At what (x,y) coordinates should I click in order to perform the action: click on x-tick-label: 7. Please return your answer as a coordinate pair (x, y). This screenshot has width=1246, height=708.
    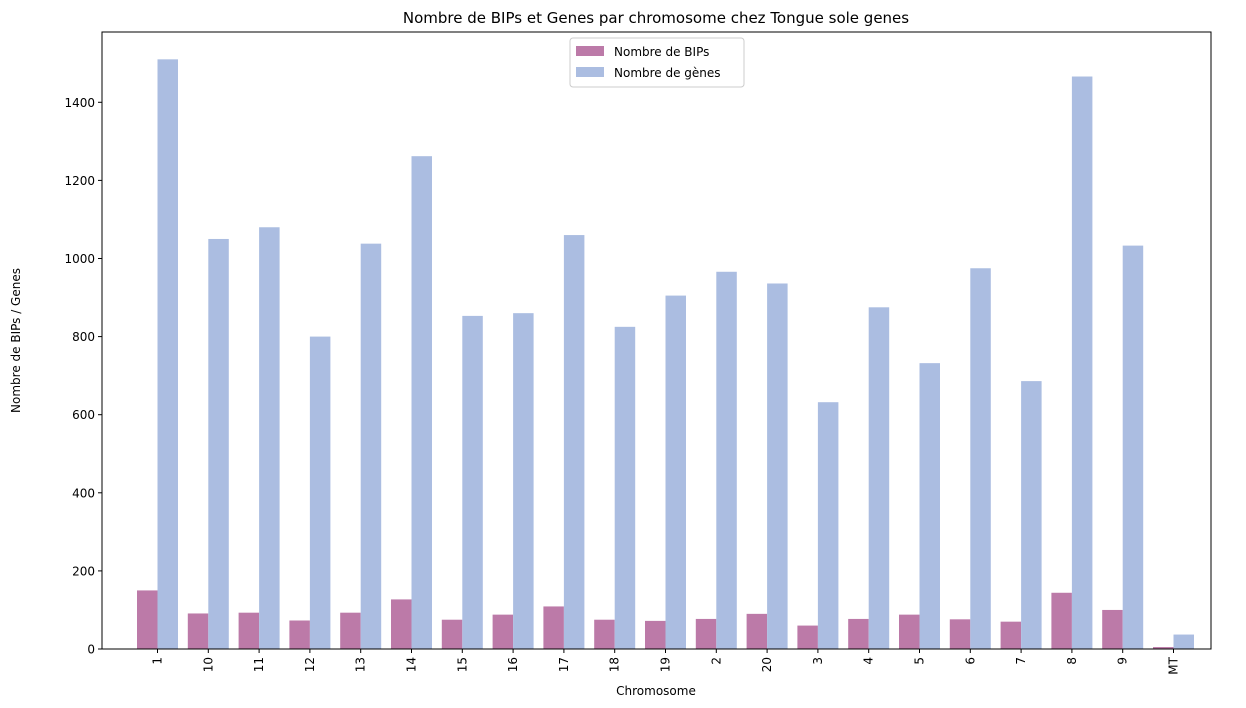
    Looking at the image, I should click on (1021, 661).